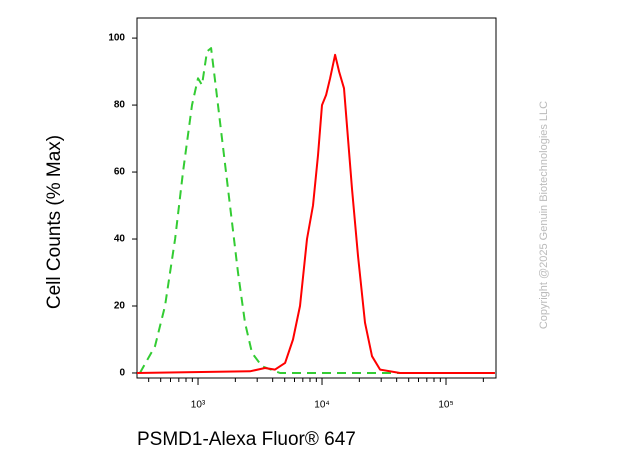 The width and height of the screenshot is (628, 475). I want to click on y-tick-label: 60, so click(120, 172).